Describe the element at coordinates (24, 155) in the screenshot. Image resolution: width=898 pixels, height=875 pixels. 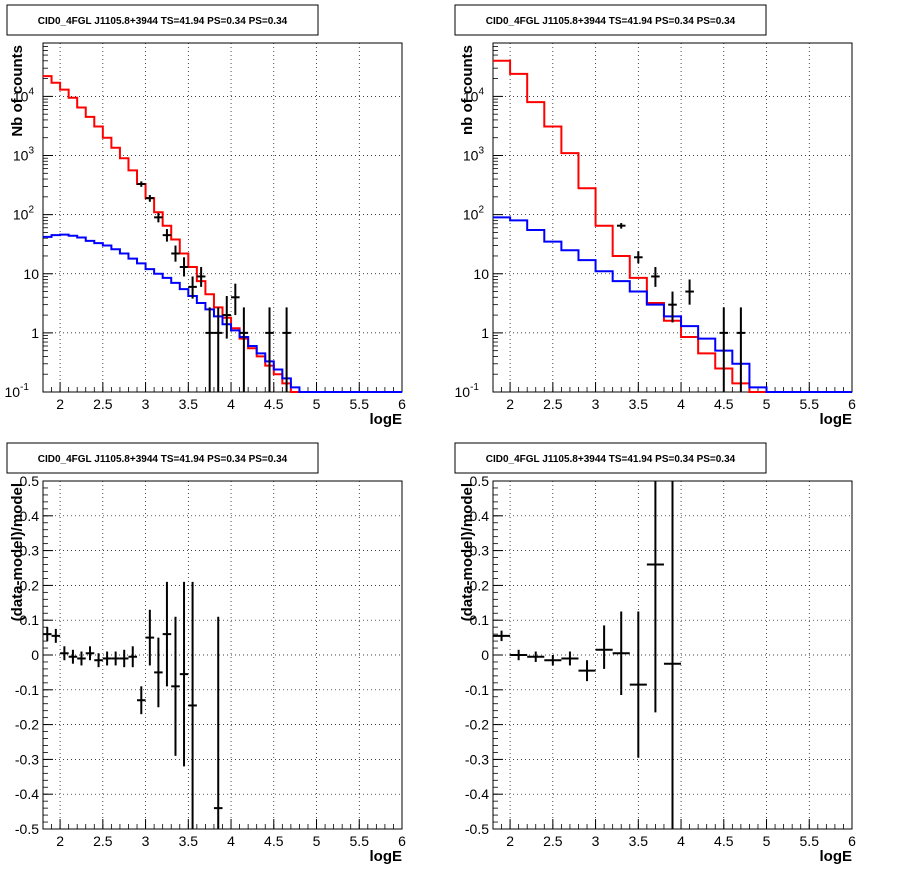
I see `y-tick-label: 10³` at that location.